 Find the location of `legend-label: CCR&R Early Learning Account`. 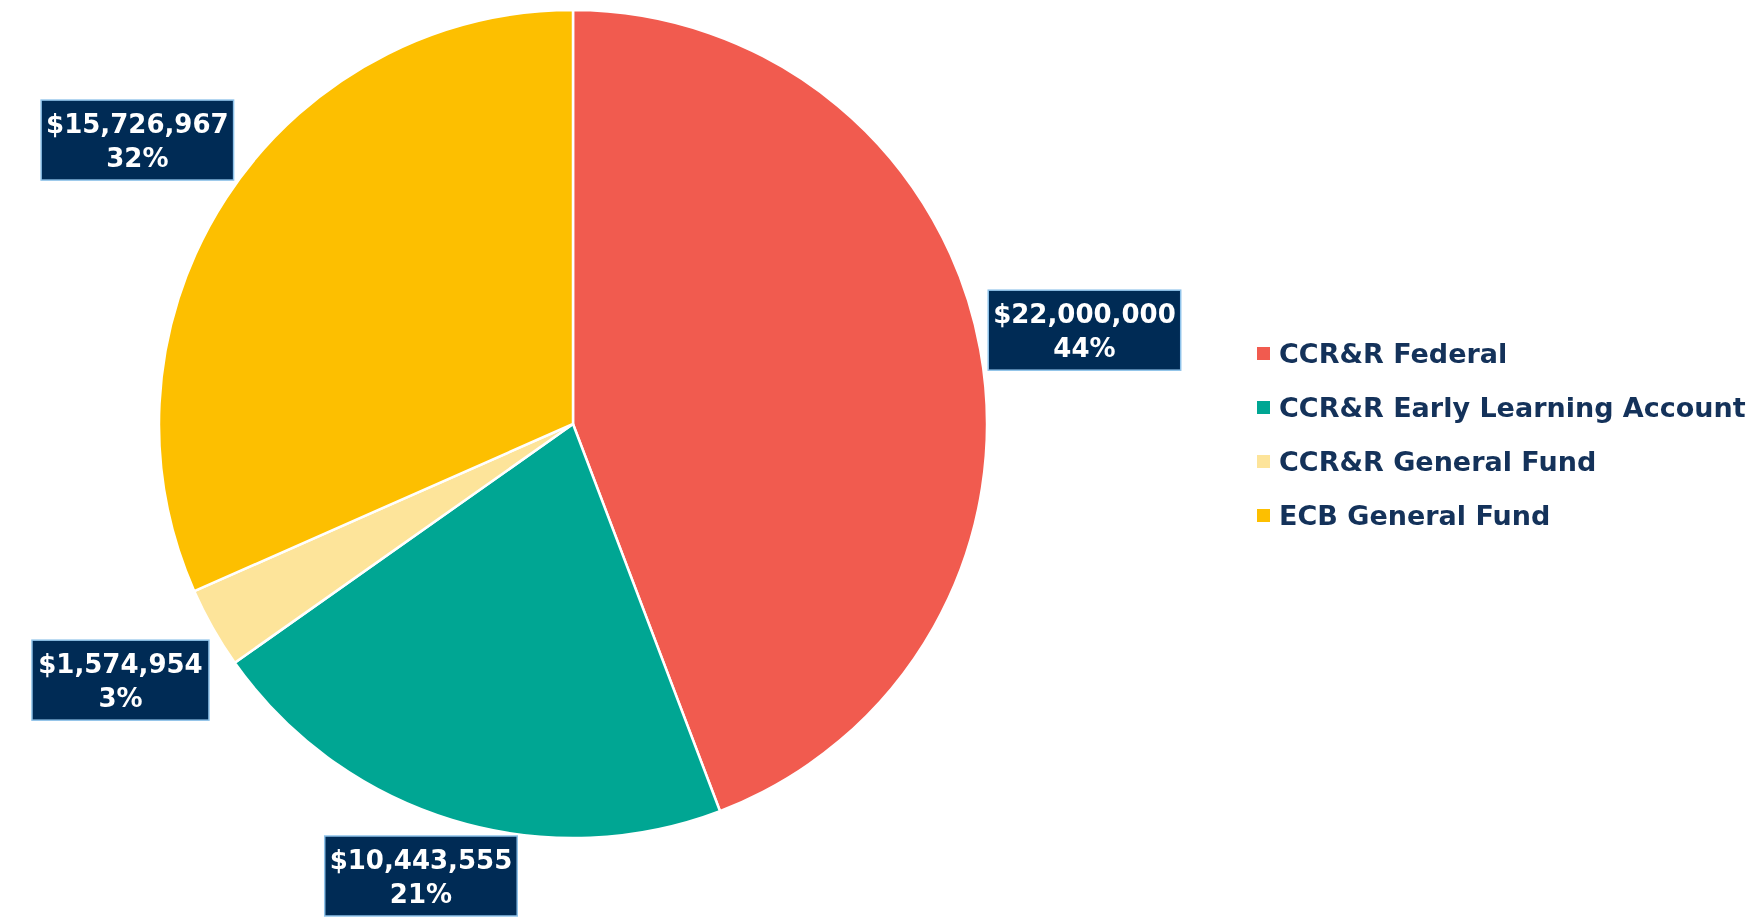

legend-label: CCR&R Early Learning Account is located at coordinates (1512, 407).